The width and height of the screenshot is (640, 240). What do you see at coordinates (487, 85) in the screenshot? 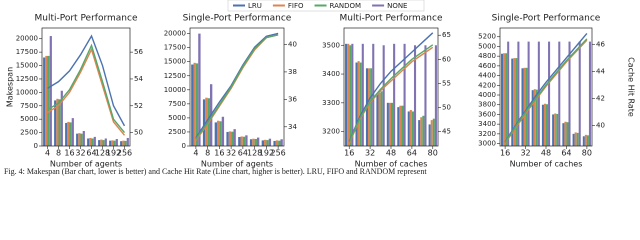
I see `y-tick-label: 4200` at bounding box center [487, 85].